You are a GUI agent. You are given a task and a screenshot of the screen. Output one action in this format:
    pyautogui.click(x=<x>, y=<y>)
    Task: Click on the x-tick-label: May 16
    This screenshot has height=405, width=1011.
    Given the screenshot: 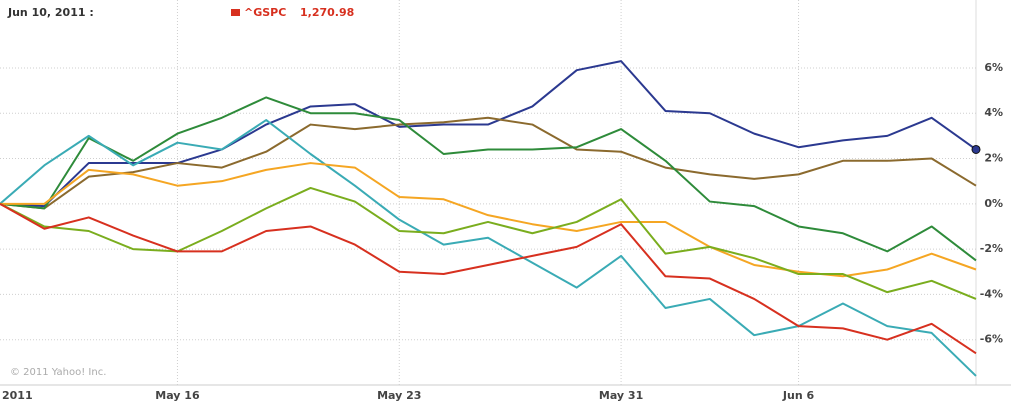 What is the action you would take?
    pyautogui.click(x=177, y=395)
    